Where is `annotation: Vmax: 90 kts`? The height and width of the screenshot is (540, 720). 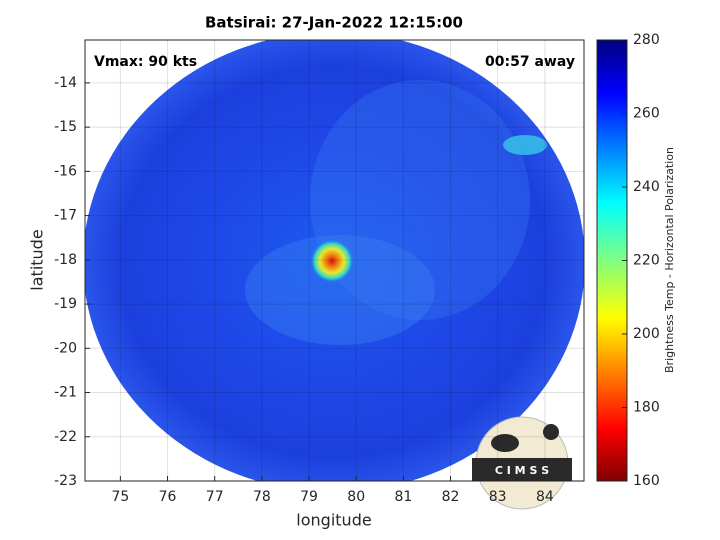 annotation: Vmax: 90 kts is located at coordinates (145, 62).